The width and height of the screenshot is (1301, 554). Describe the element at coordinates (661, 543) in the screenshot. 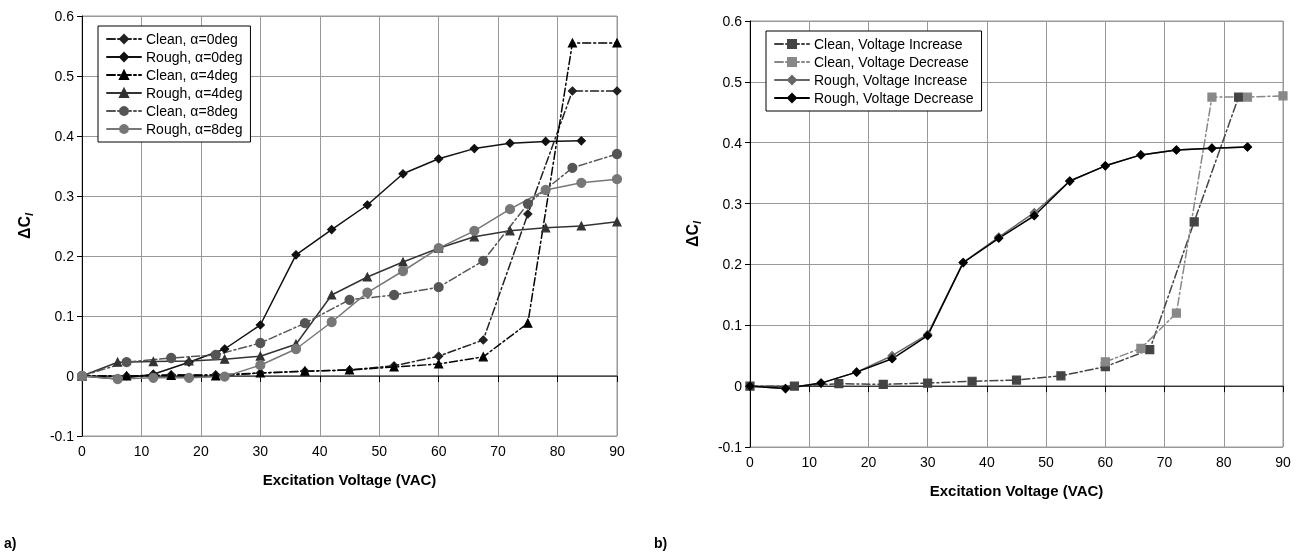

I see `text: b)` at that location.